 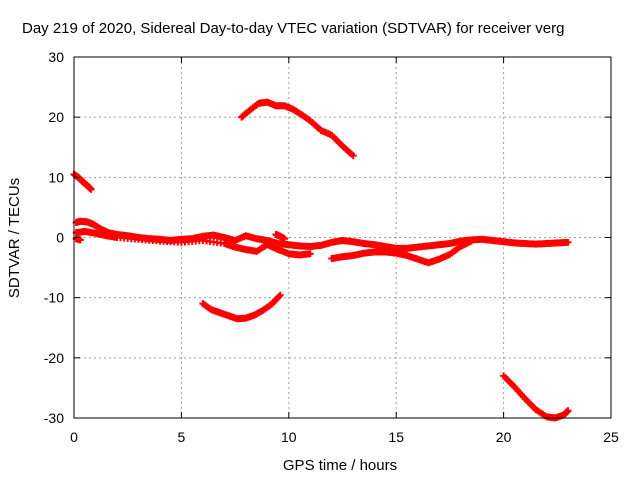 What do you see at coordinates (54, 358) in the screenshot?
I see `y-tick-label: -20` at bounding box center [54, 358].